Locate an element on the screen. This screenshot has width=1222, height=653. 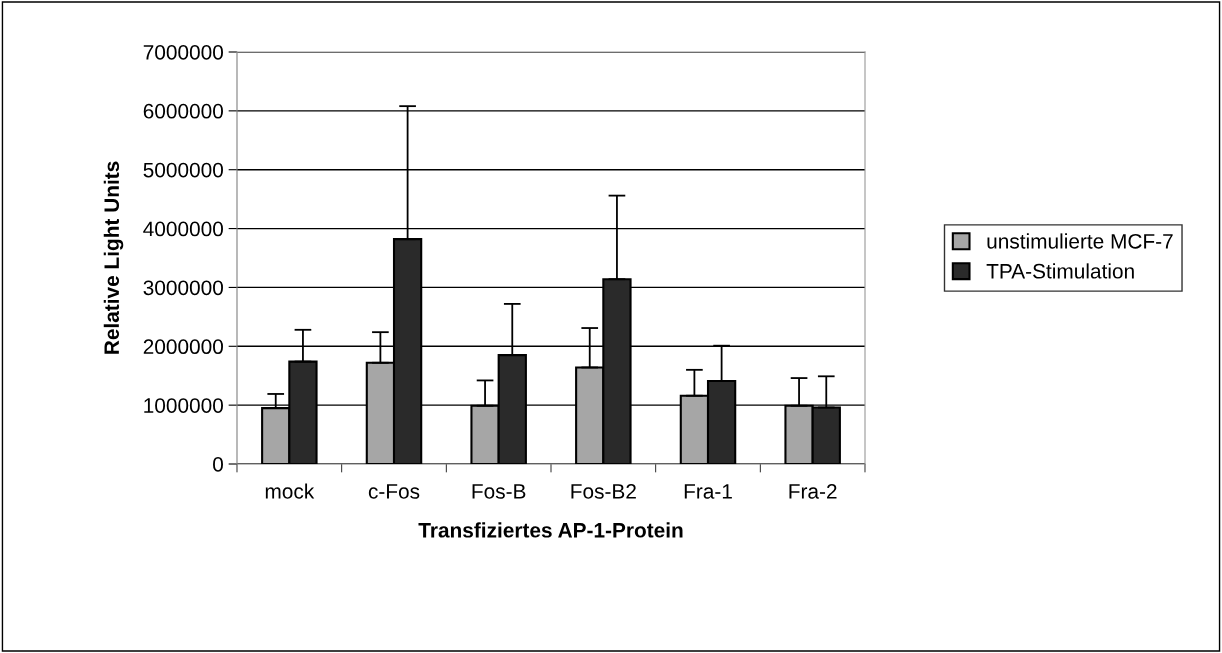
y-axis-title: Relative Light Units is located at coordinates (113, 257).